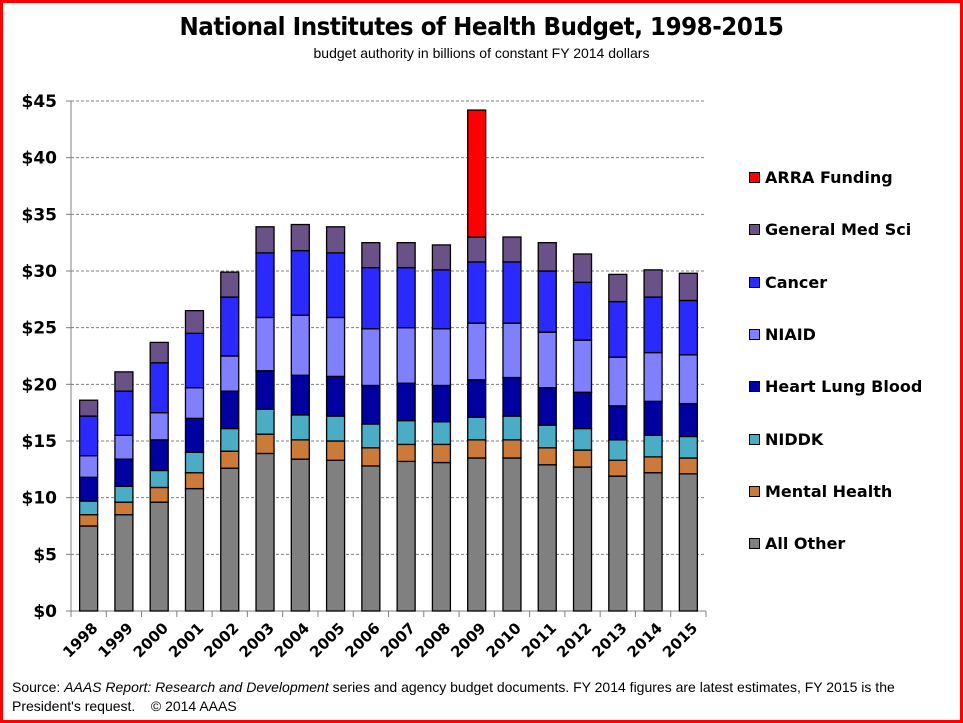  Describe the element at coordinates (186, 640) in the screenshot. I see `x-tick-label: 2001` at that location.